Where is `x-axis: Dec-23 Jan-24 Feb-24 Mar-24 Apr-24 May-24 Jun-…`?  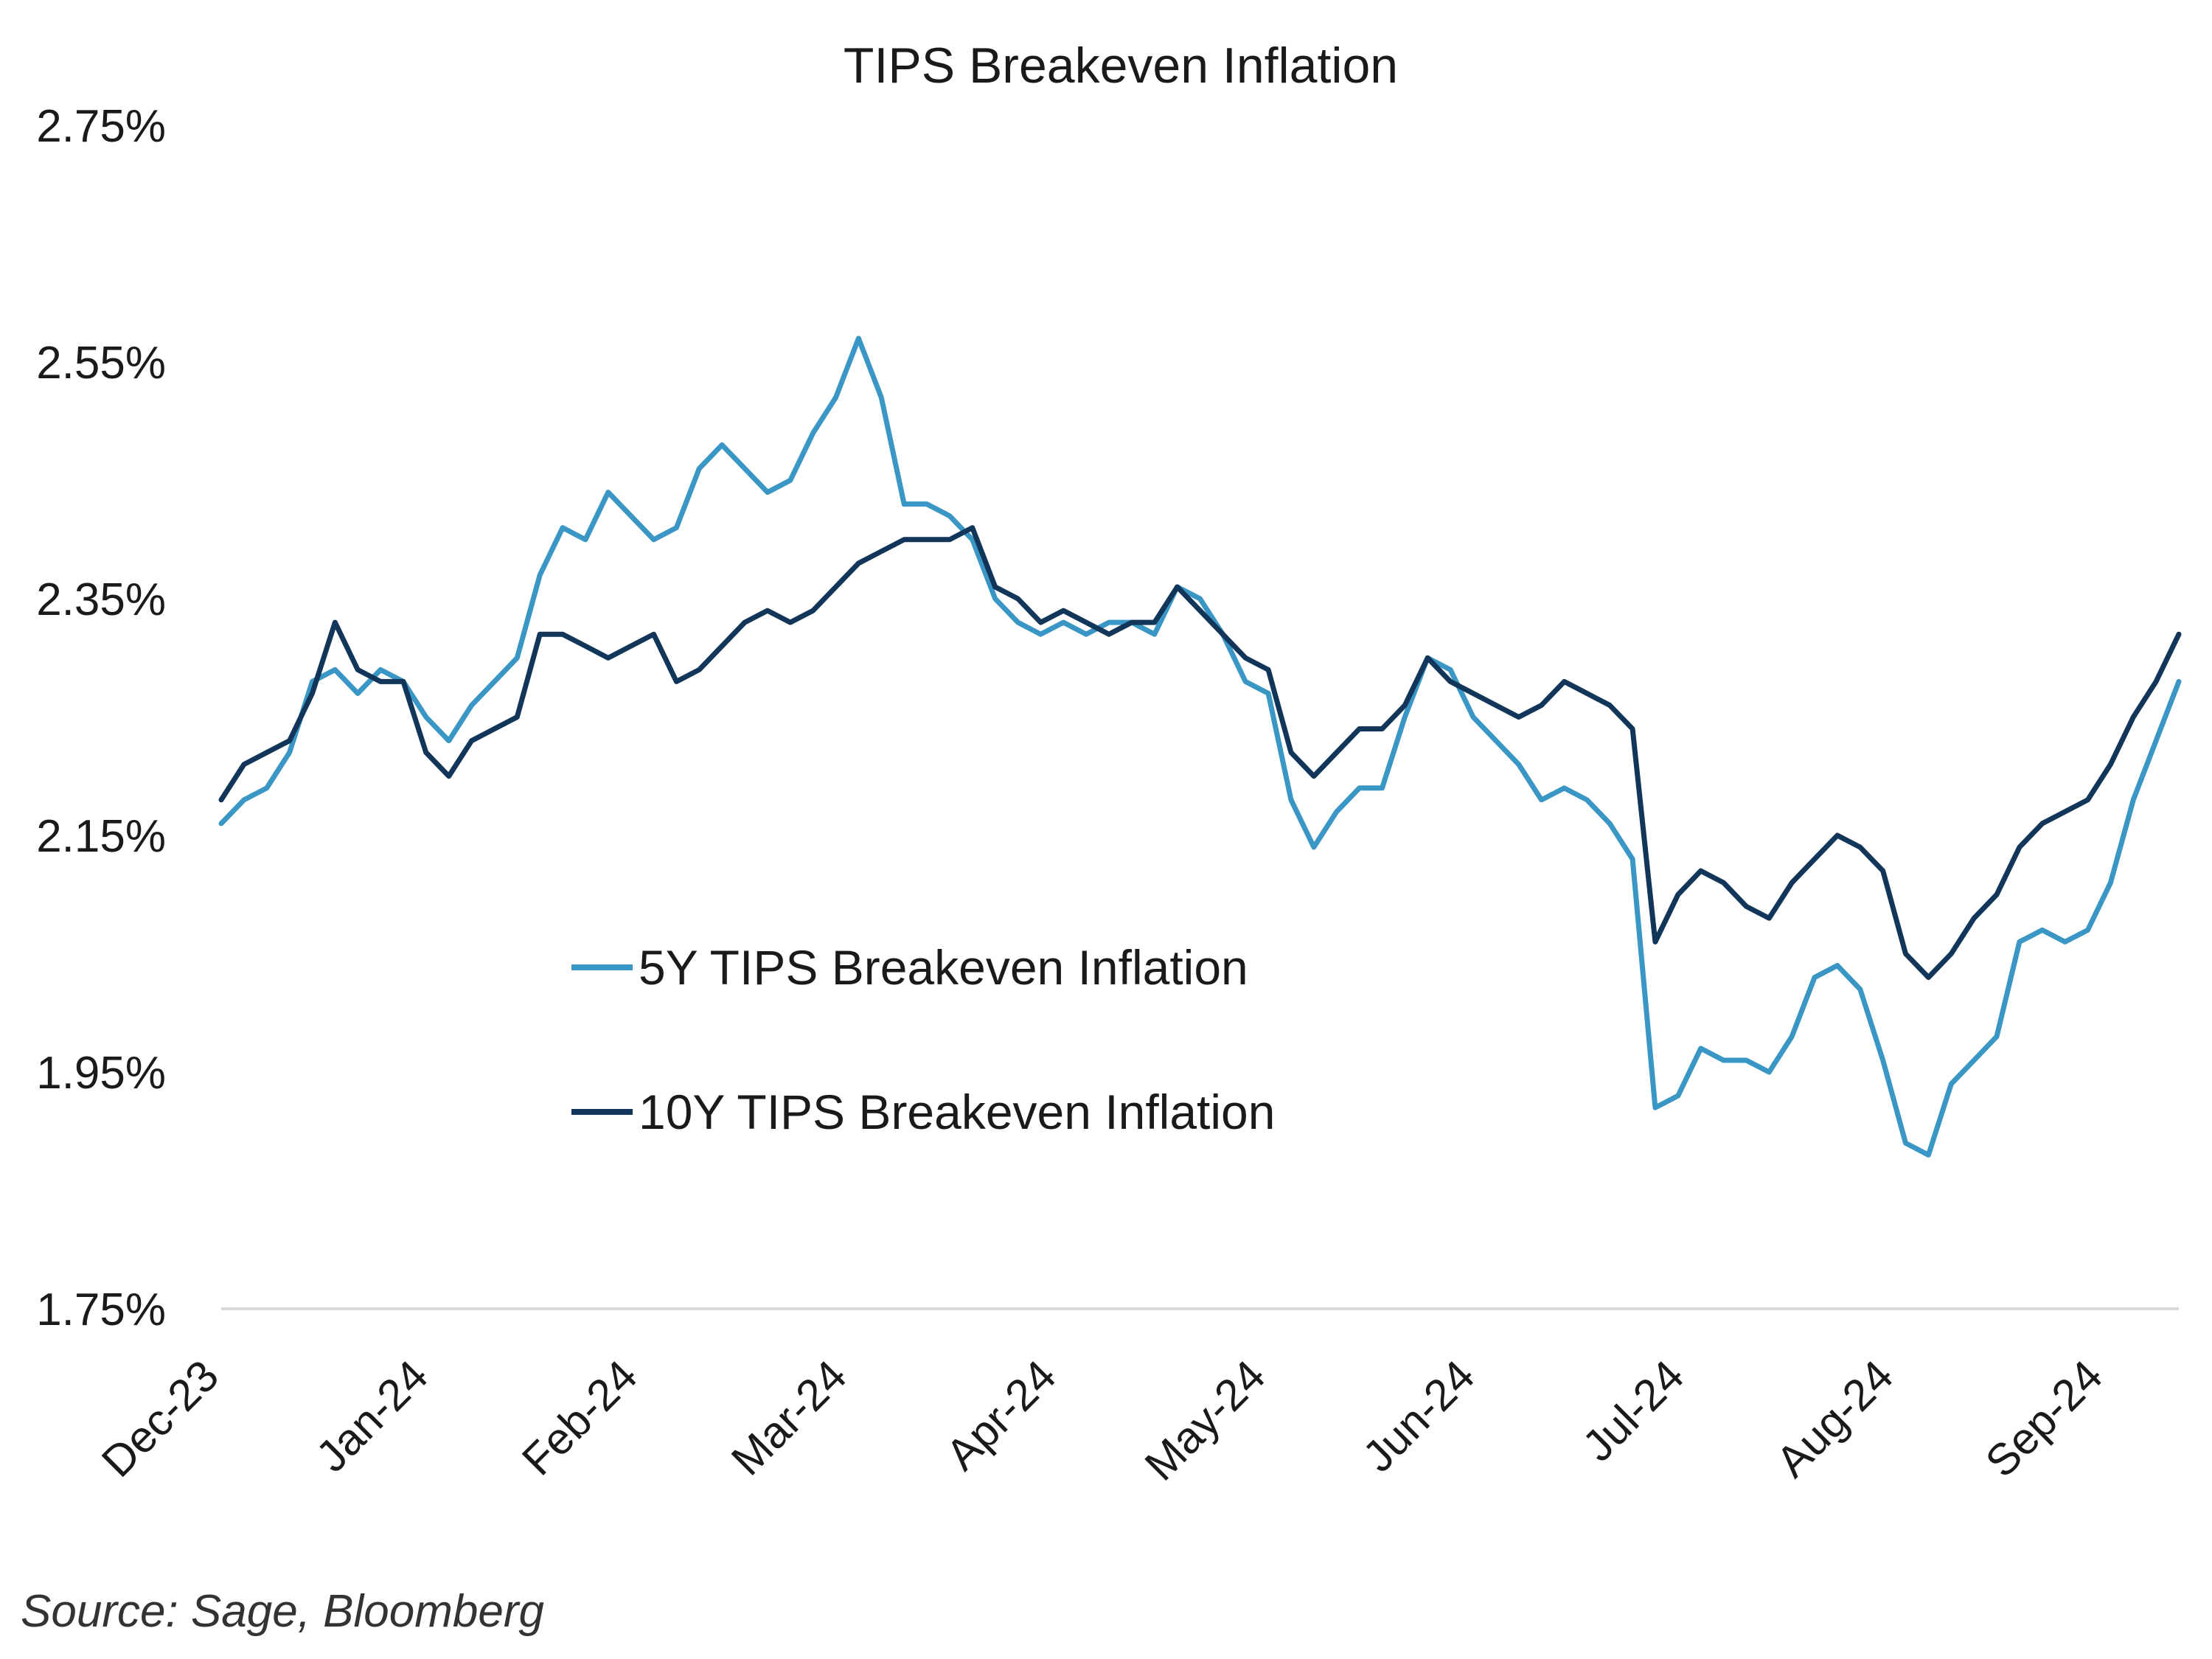
x-axis: Dec-23 Jan-24 Feb-24 Mar-24 Apr-24 May-24 Jun-… is located at coordinates (1102, 1420).